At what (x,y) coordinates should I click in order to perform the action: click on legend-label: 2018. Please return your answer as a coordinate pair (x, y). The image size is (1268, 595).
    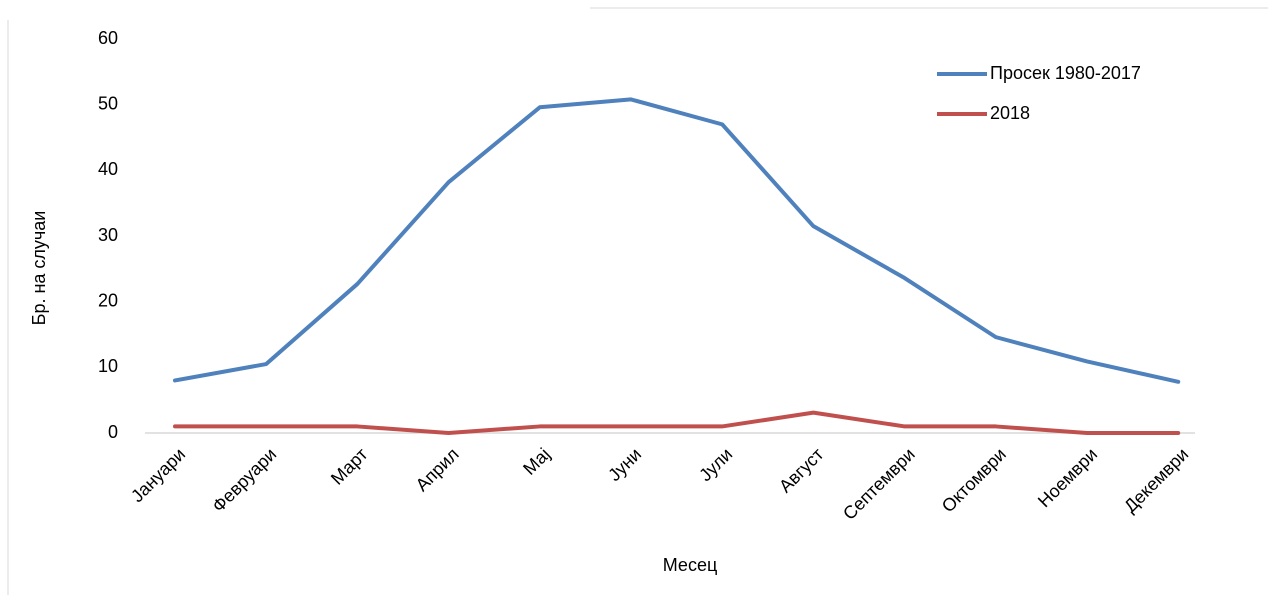
    Looking at the image, I should click on (1010, 113).